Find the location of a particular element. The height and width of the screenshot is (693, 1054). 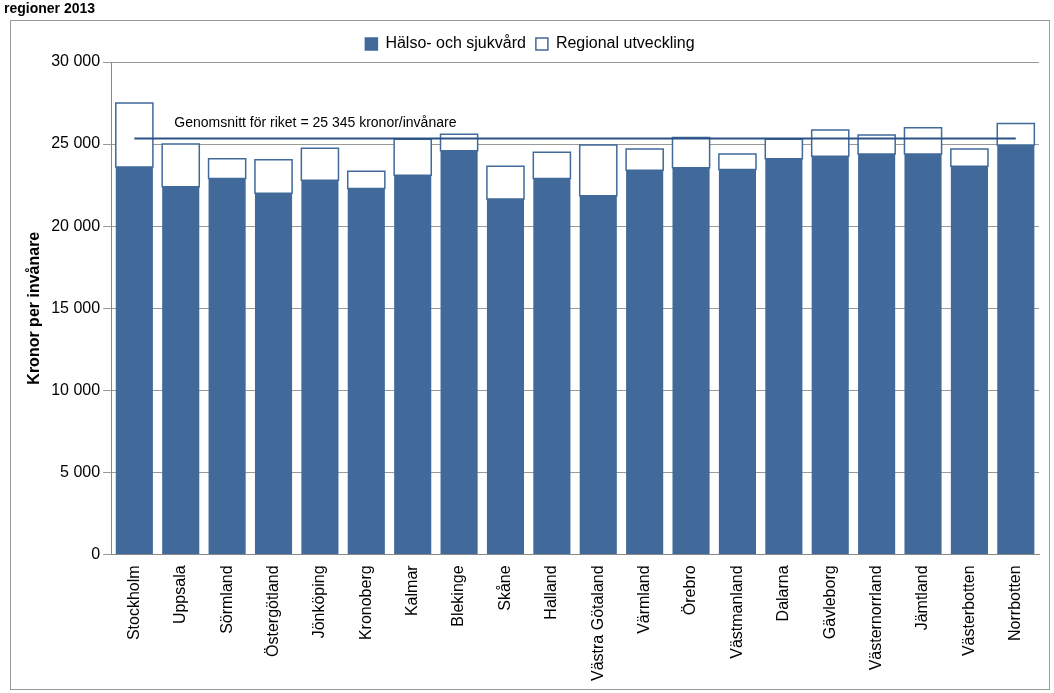

y-tick-label: 0 is located at coordinates (96, 553).